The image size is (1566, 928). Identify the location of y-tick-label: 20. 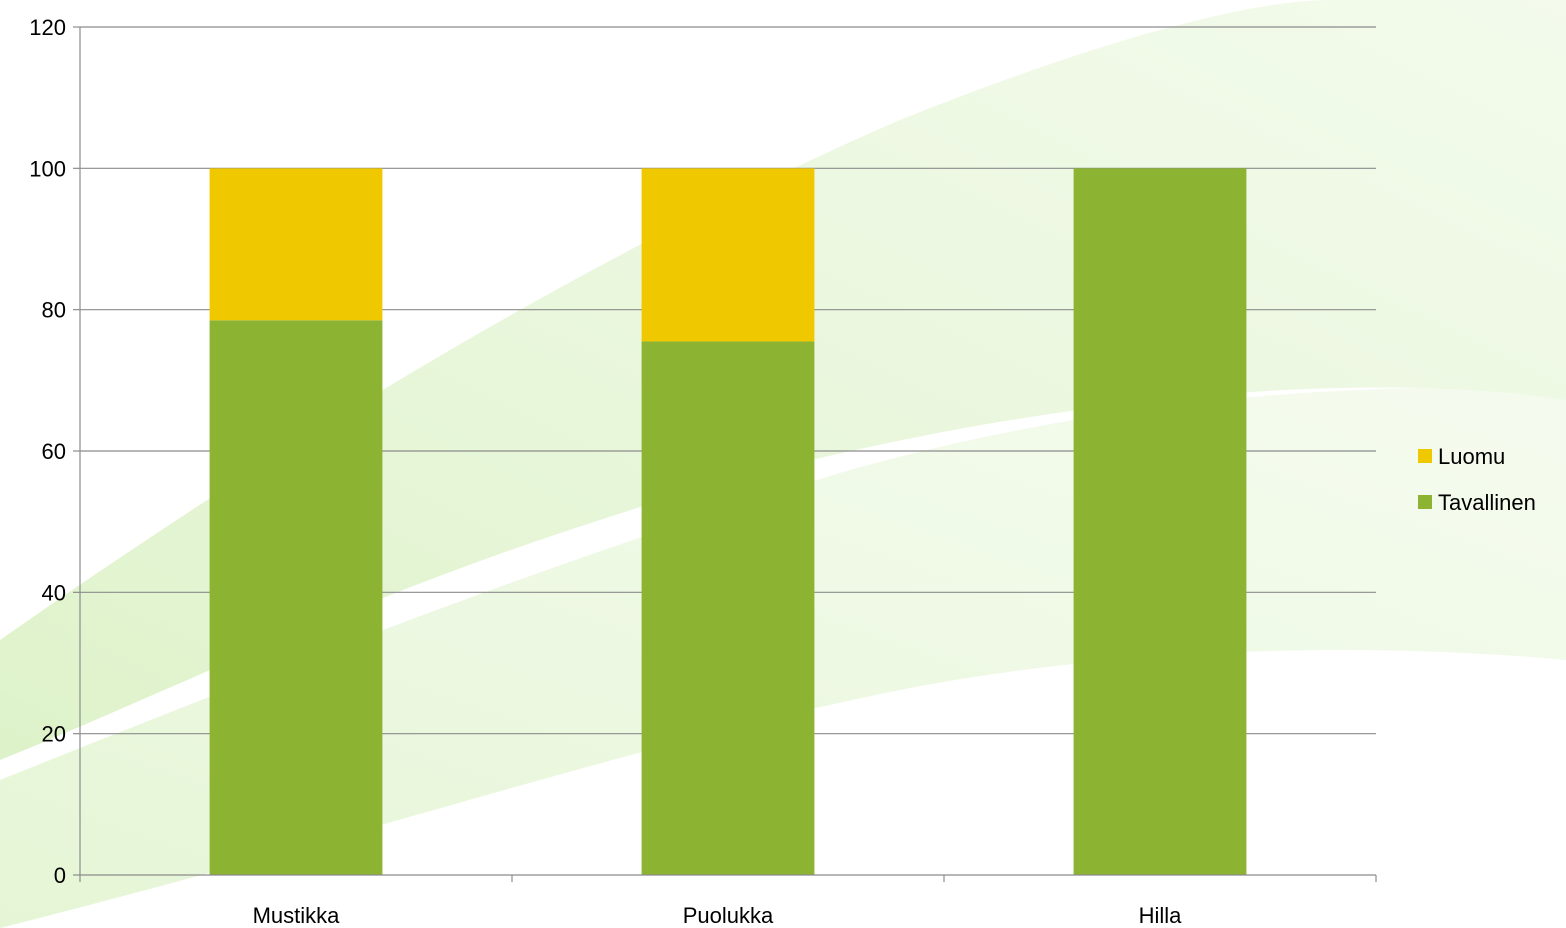
(54, 734).